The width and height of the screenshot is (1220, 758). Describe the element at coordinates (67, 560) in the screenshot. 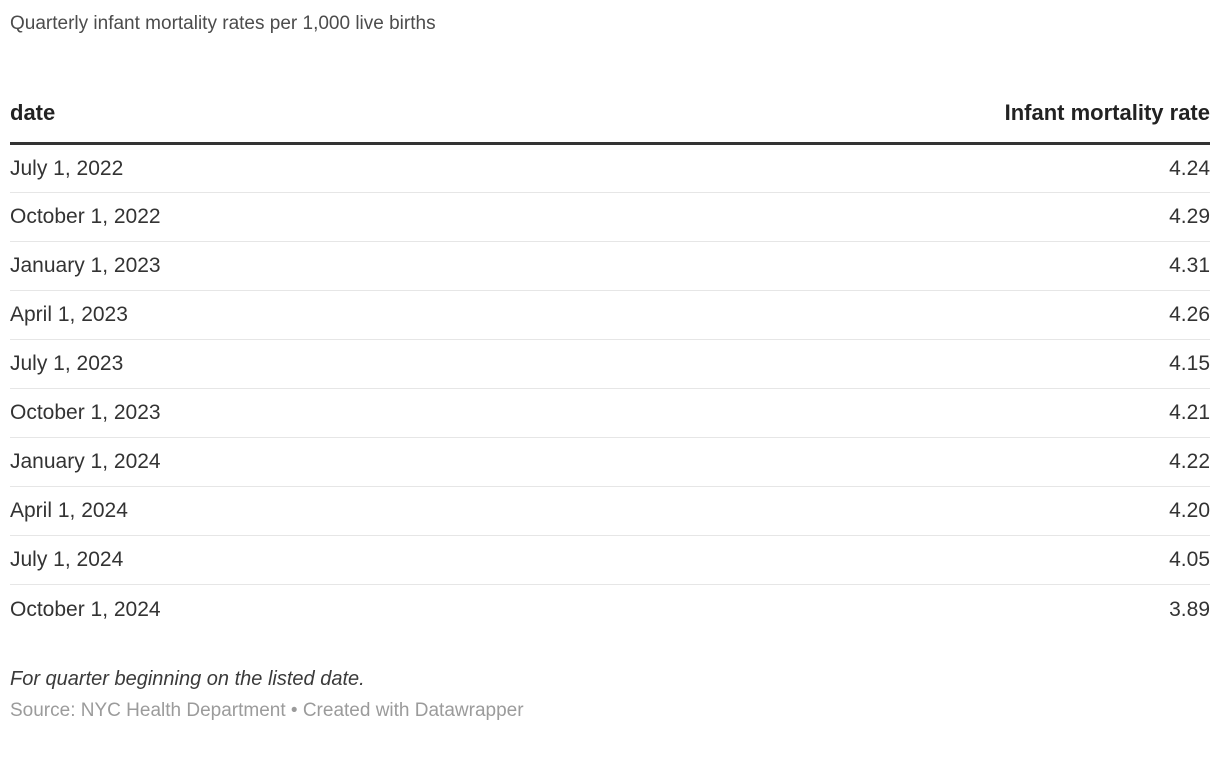

I see `date-cell: July 1, 2024` at that location.